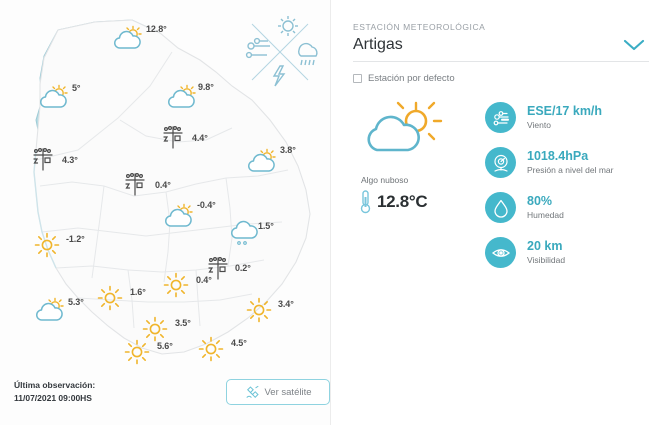 Image resolution: width=658 pixels, height=425 pixels. What do you see at coordinates (540, 201) in the screenshot?
I see `metric-value: 80%` at bounding box center [540, 201].